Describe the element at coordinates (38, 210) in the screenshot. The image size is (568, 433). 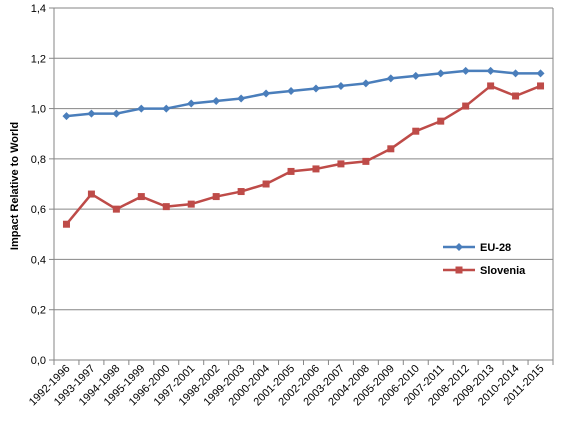
I see `y-tick-label: 0,6` at that location.